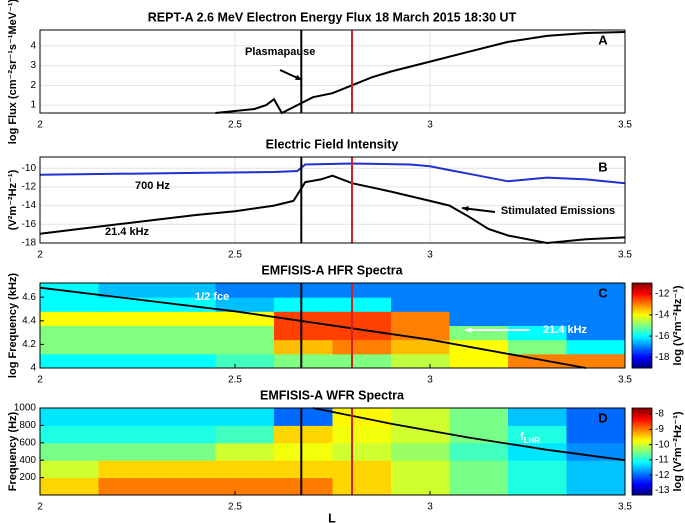 This screenshot has width=685, height=523. I want to click on colorbar-tick-label: -10, so click(662, 444).